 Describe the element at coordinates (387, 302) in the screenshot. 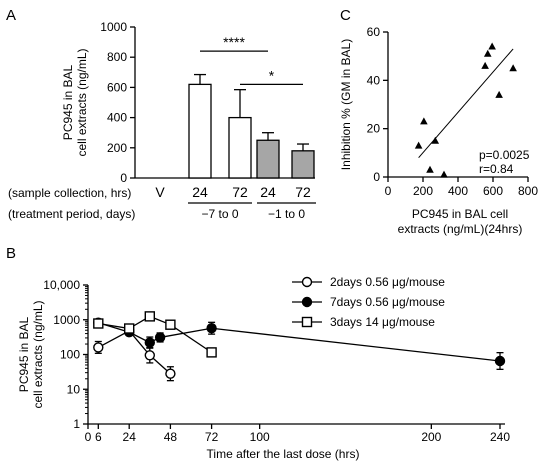

I see `legend-label: 7days 0.56 μg/mouse` at that location.